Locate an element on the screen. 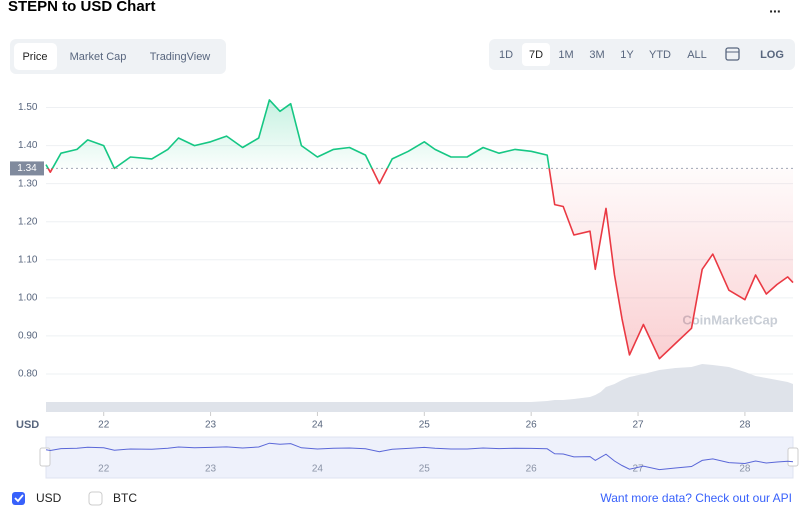 This screenshot has height=511, width=799. range-button: 1Y is located at coordinates (627, 55).